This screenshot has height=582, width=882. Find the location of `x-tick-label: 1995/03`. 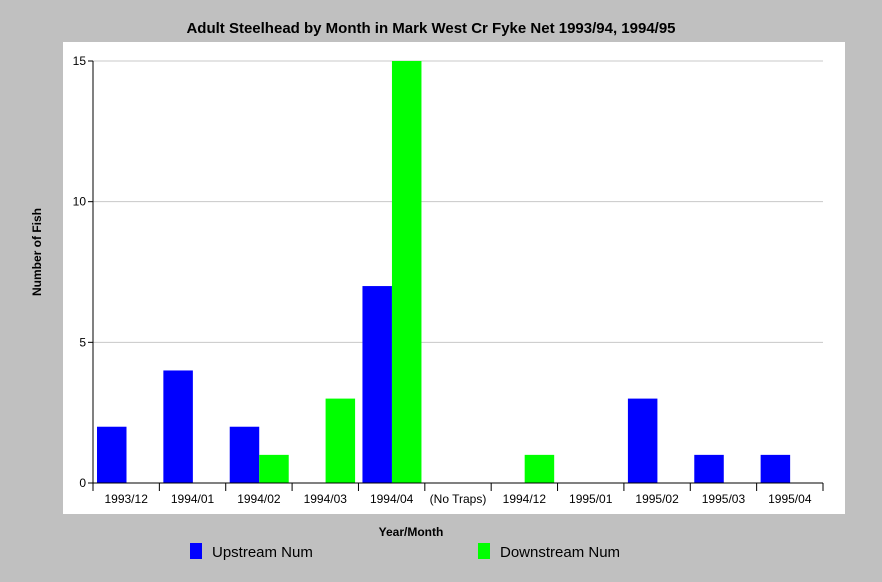

x-tick-label: 1995/03 is located at coordinates (724, 499).